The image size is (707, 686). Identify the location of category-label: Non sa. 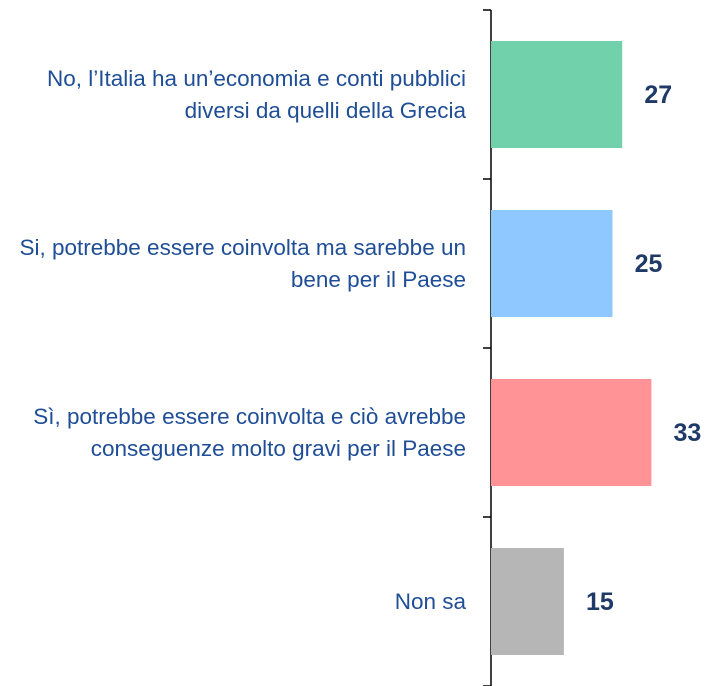
(430, 601).